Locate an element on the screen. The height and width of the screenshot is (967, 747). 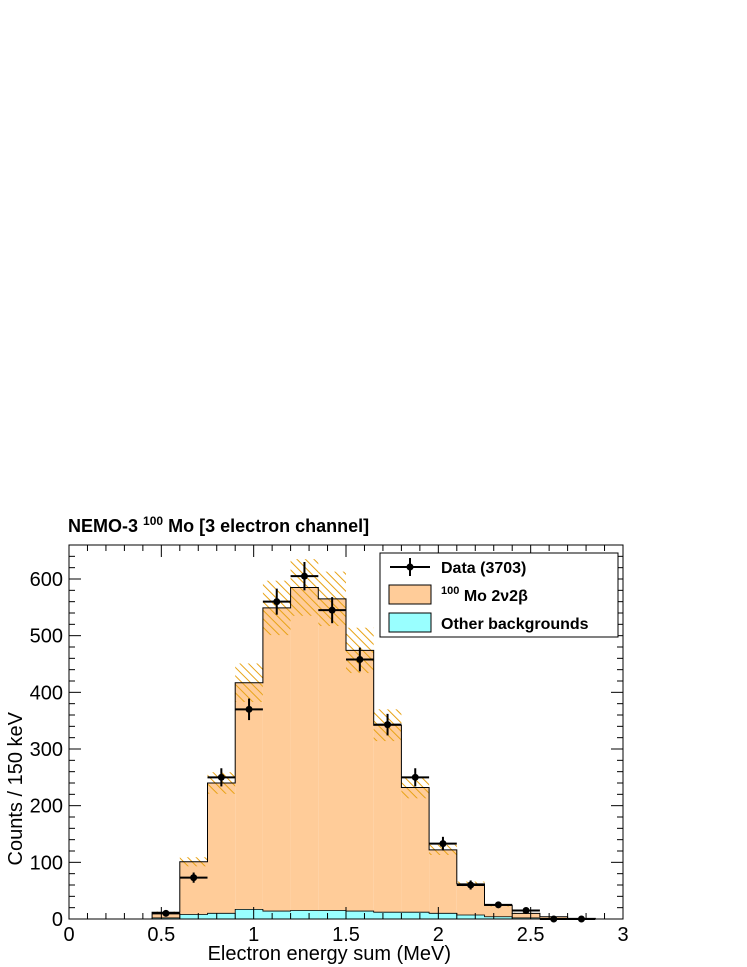
x-tick-label: 2 is located at coordinates (438, 935).